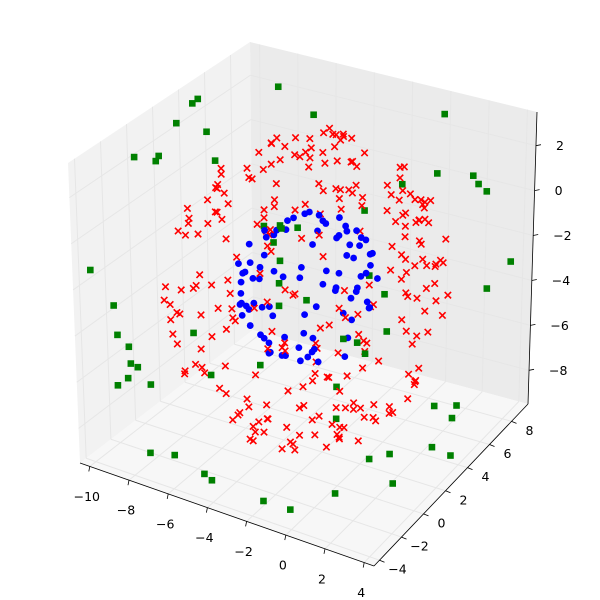  I want to click on grid-line-y-floor, so click(256, 488).